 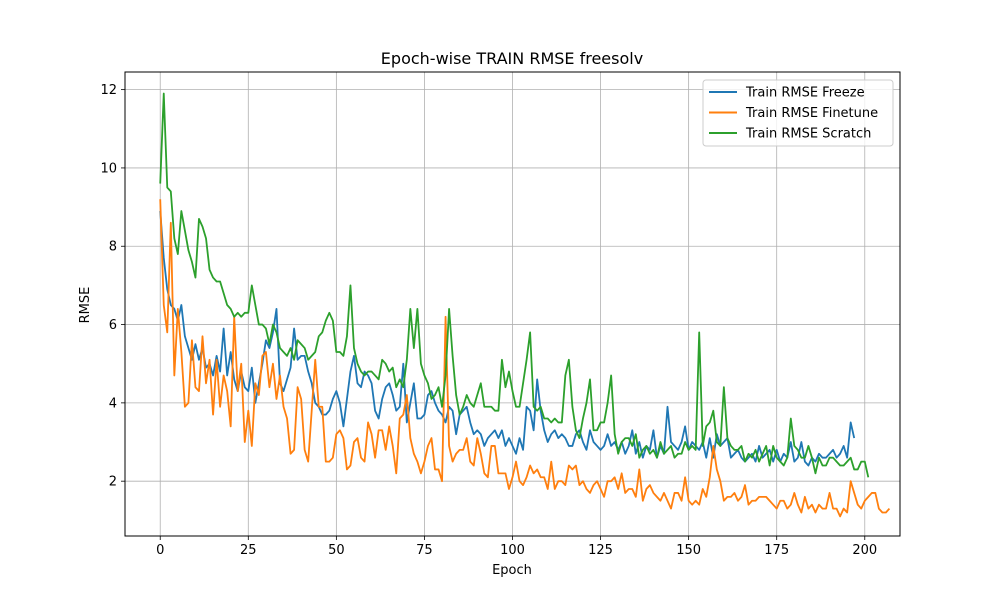 What do you see at coordinates (108, 168) in the screenshot?
I see `y-tick-label: 10` at bounding box center [108, 168].